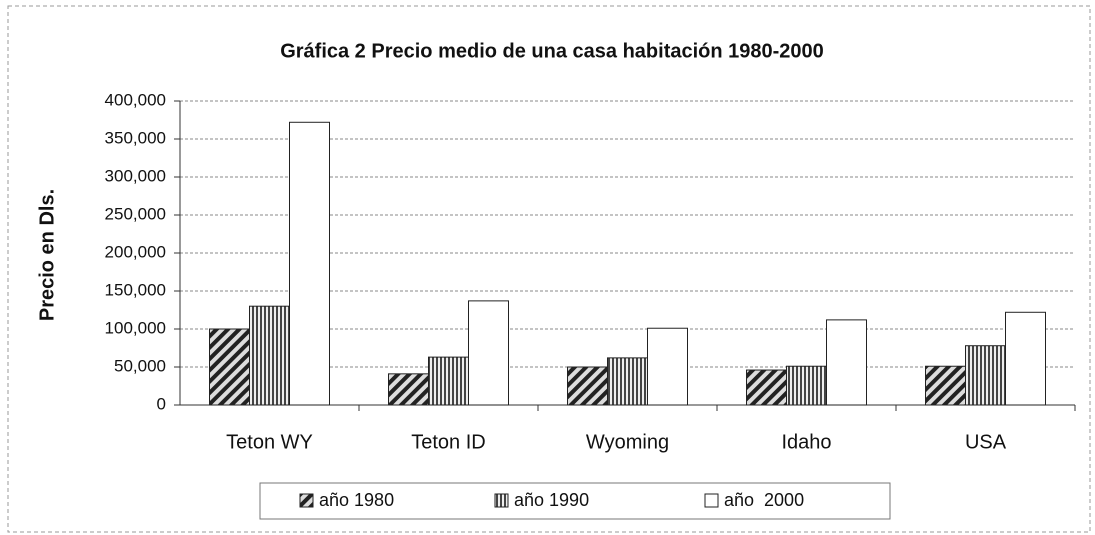 The height and width of the screenshot is (535, 1095). I want to click on legend-label: año 2000, so click(764, 500).